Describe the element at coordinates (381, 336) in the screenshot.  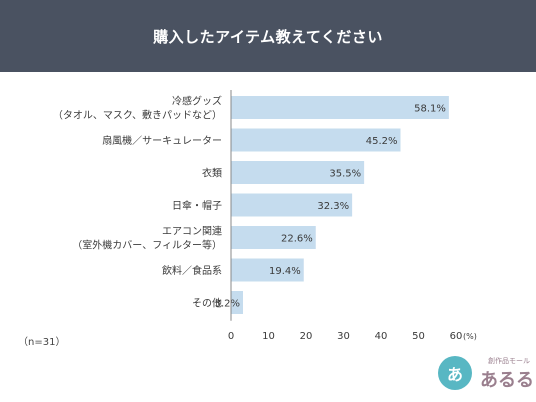
I see `x-tick-label: 40` at that location.